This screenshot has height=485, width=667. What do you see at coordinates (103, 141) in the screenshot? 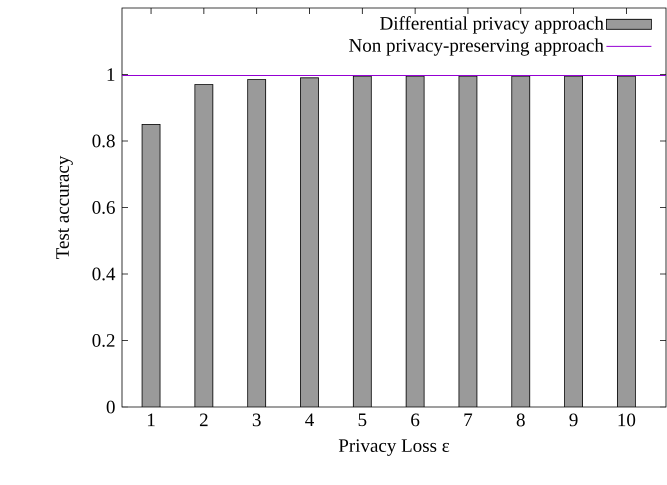
I see `y-tick-label: 0.8` at bounding box center [103, 141].